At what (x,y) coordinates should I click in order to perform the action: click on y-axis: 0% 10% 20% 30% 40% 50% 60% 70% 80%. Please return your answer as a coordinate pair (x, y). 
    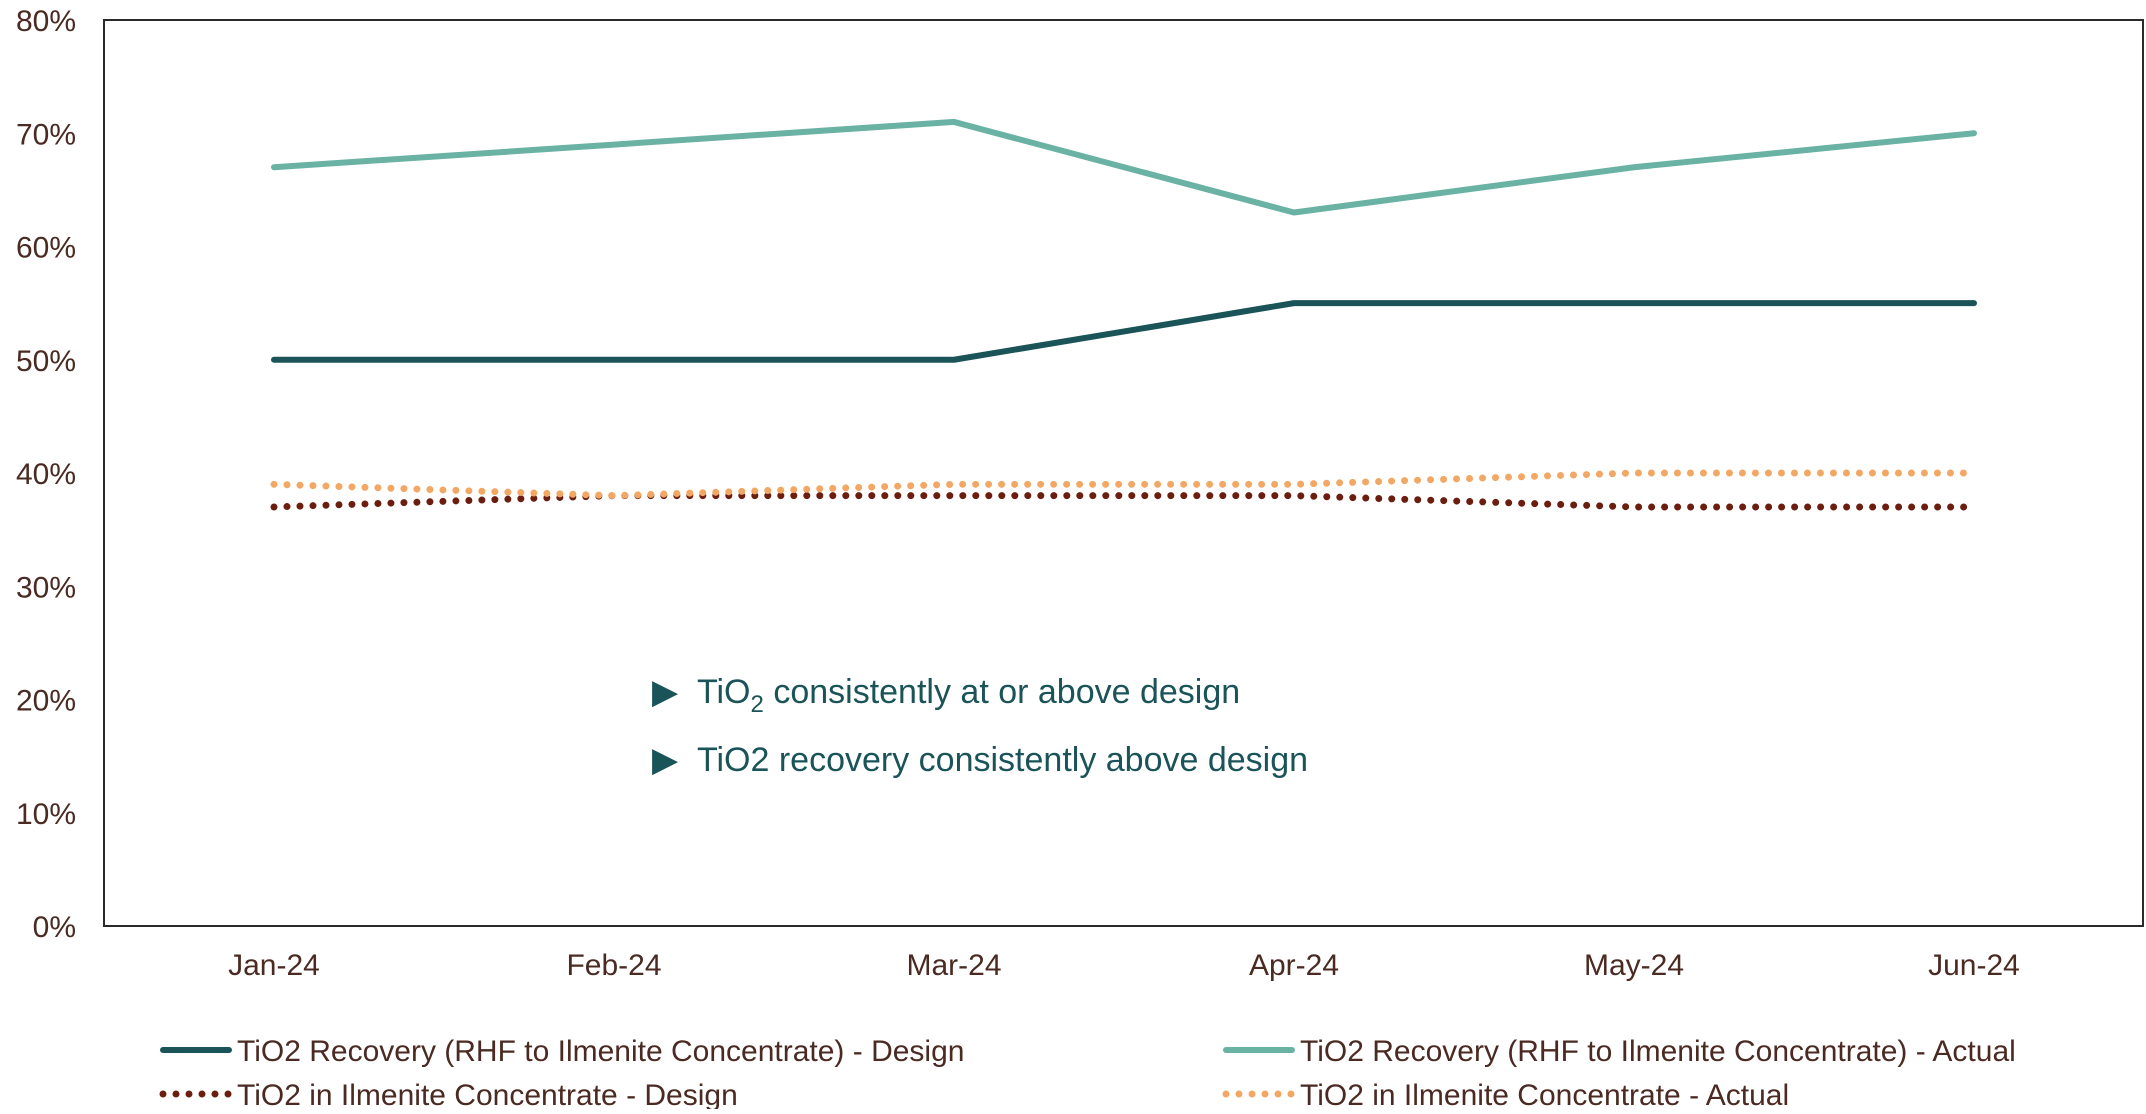
    Looking at the image, I should click on (46, 474).